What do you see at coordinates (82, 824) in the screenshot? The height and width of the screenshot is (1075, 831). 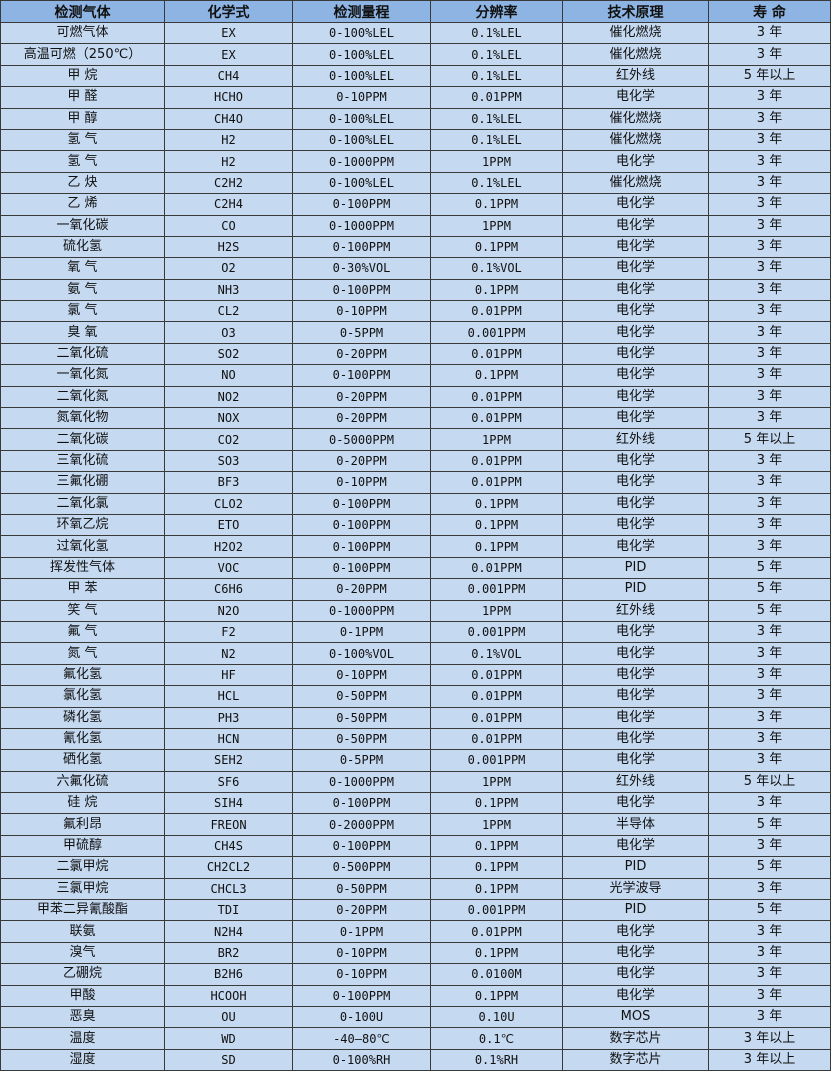 I see `cell-gas: 氟利昂` at bounding box center [82, 824].